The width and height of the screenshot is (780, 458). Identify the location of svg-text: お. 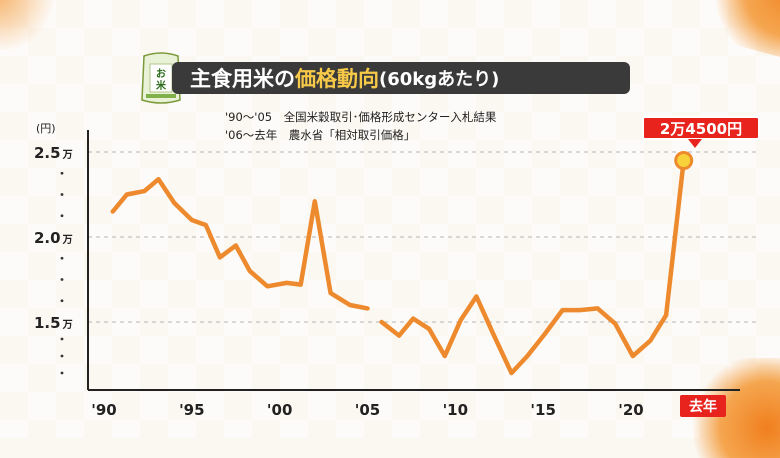
(161, 74).